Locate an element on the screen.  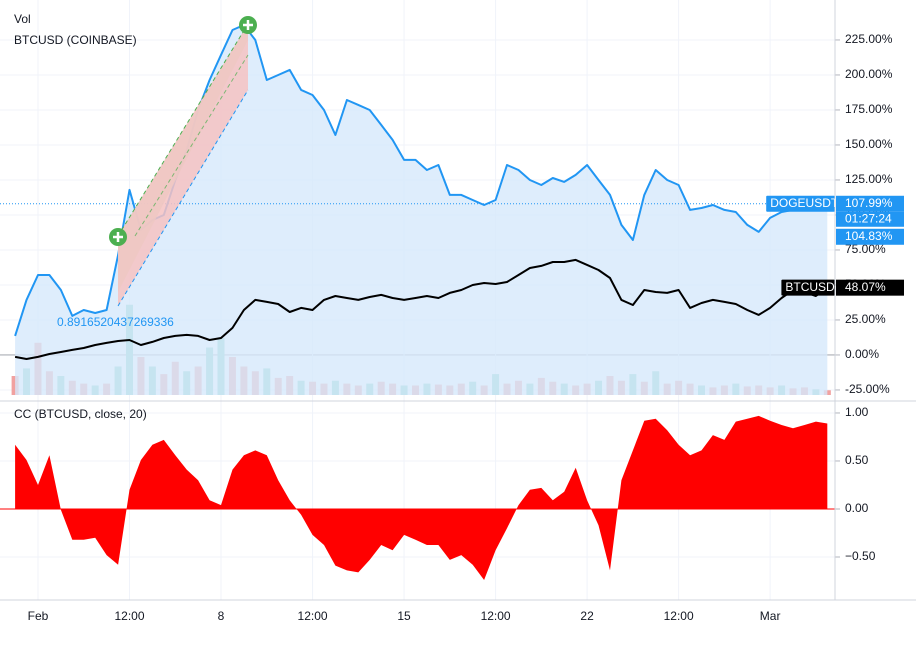
drawing-label: 0.8916520437269336 is located at coordinates (115, 322).